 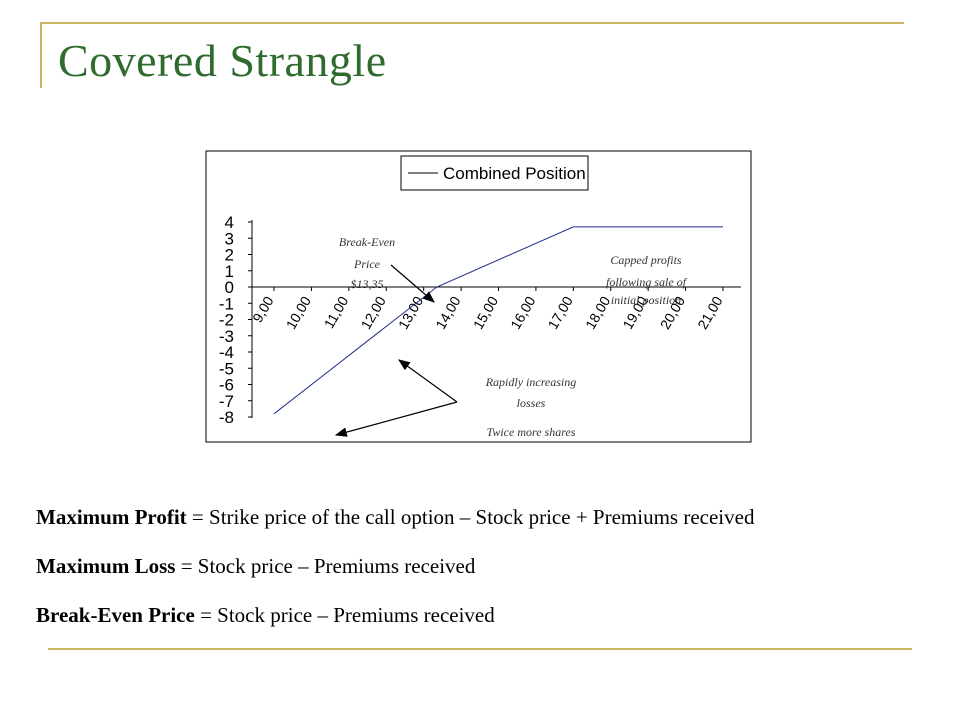 I want to click on breakeven-note-line2: Price, so click(x=367, y=264).